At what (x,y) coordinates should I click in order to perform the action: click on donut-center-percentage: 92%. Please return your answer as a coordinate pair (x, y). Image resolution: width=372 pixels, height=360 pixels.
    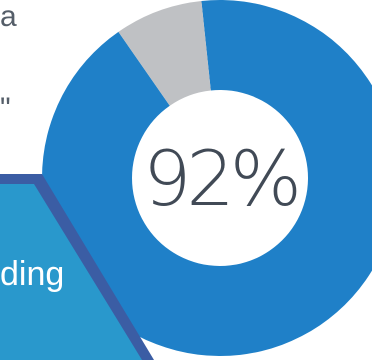
    Looking at the image, I should click on (222, 178).